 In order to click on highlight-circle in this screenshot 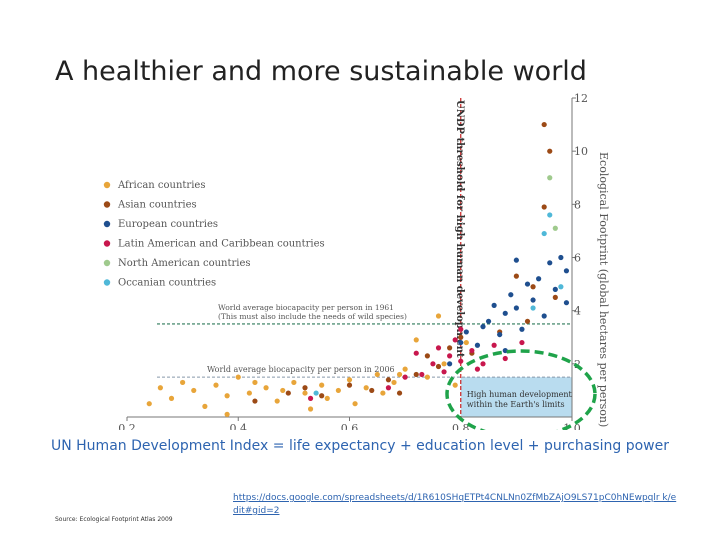, I will do `click(521, 389)`.